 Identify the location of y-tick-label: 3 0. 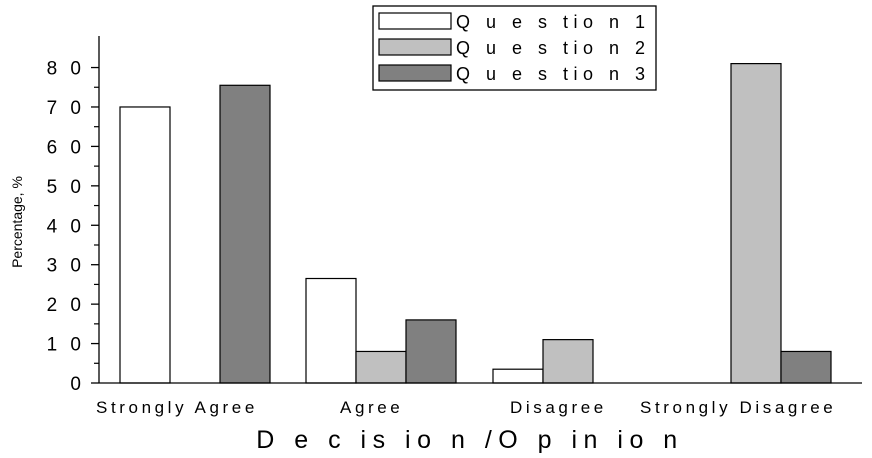
(66, 266).